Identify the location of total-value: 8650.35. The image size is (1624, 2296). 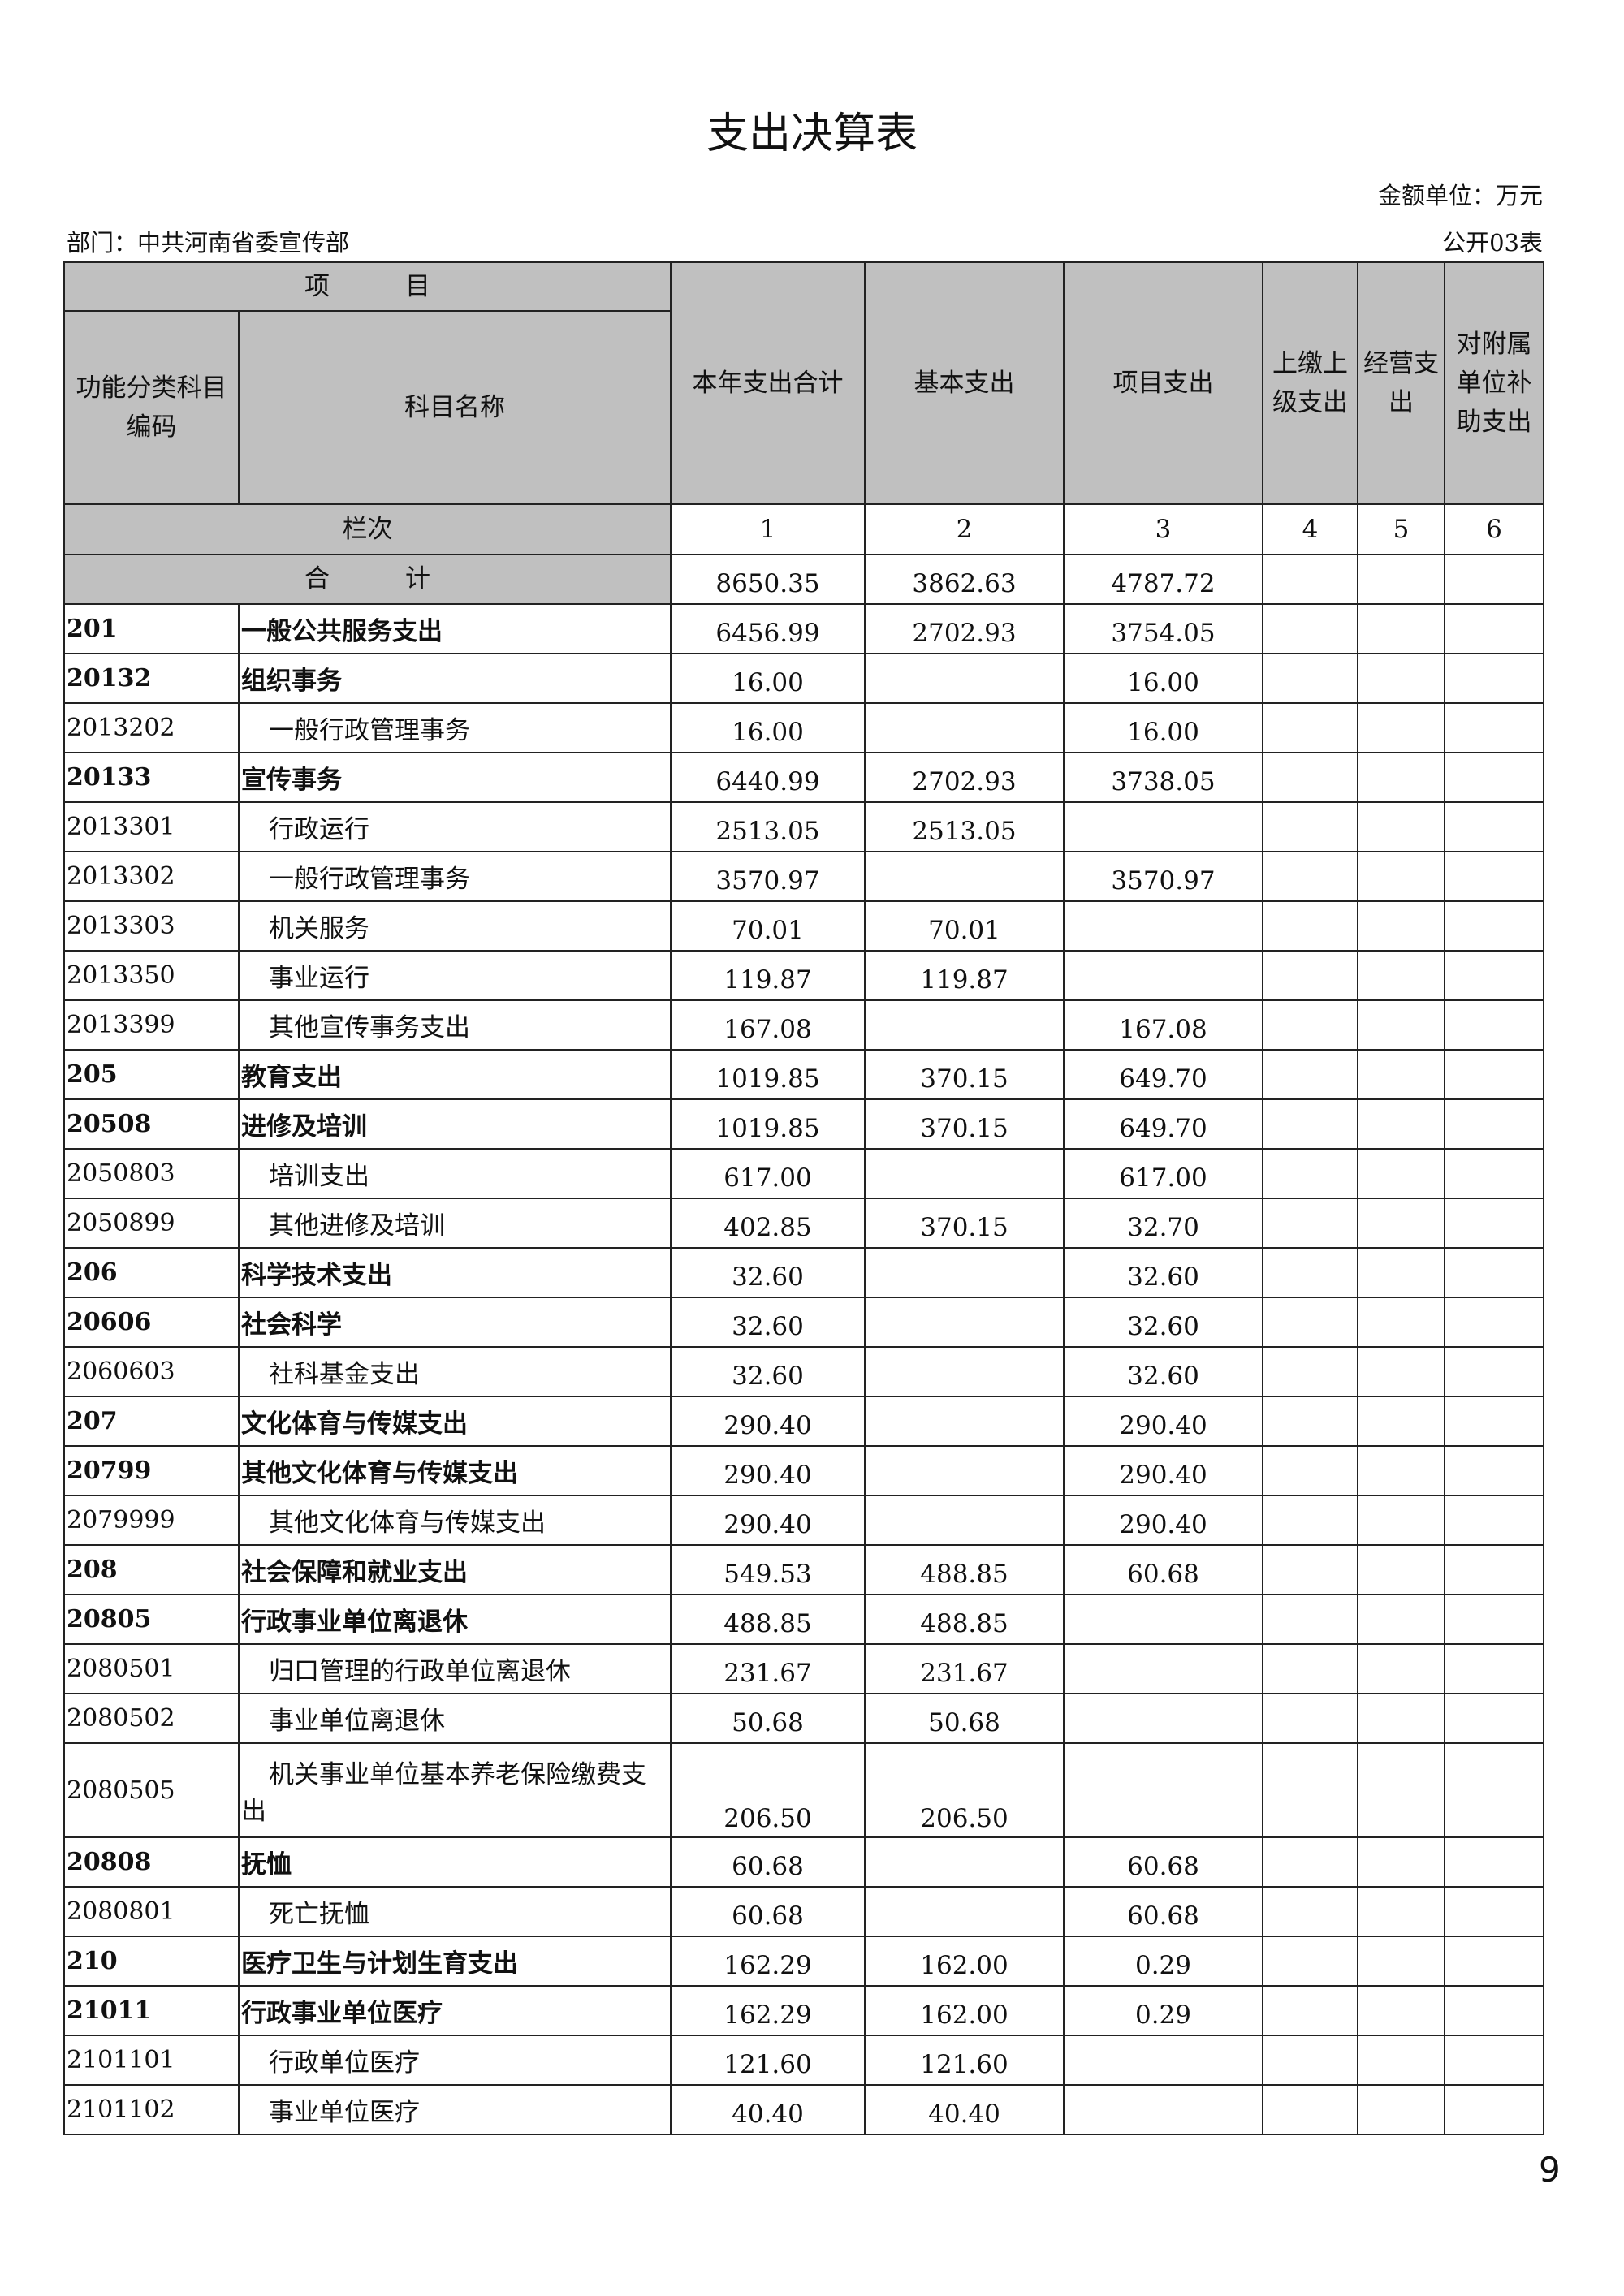
(768, 579).